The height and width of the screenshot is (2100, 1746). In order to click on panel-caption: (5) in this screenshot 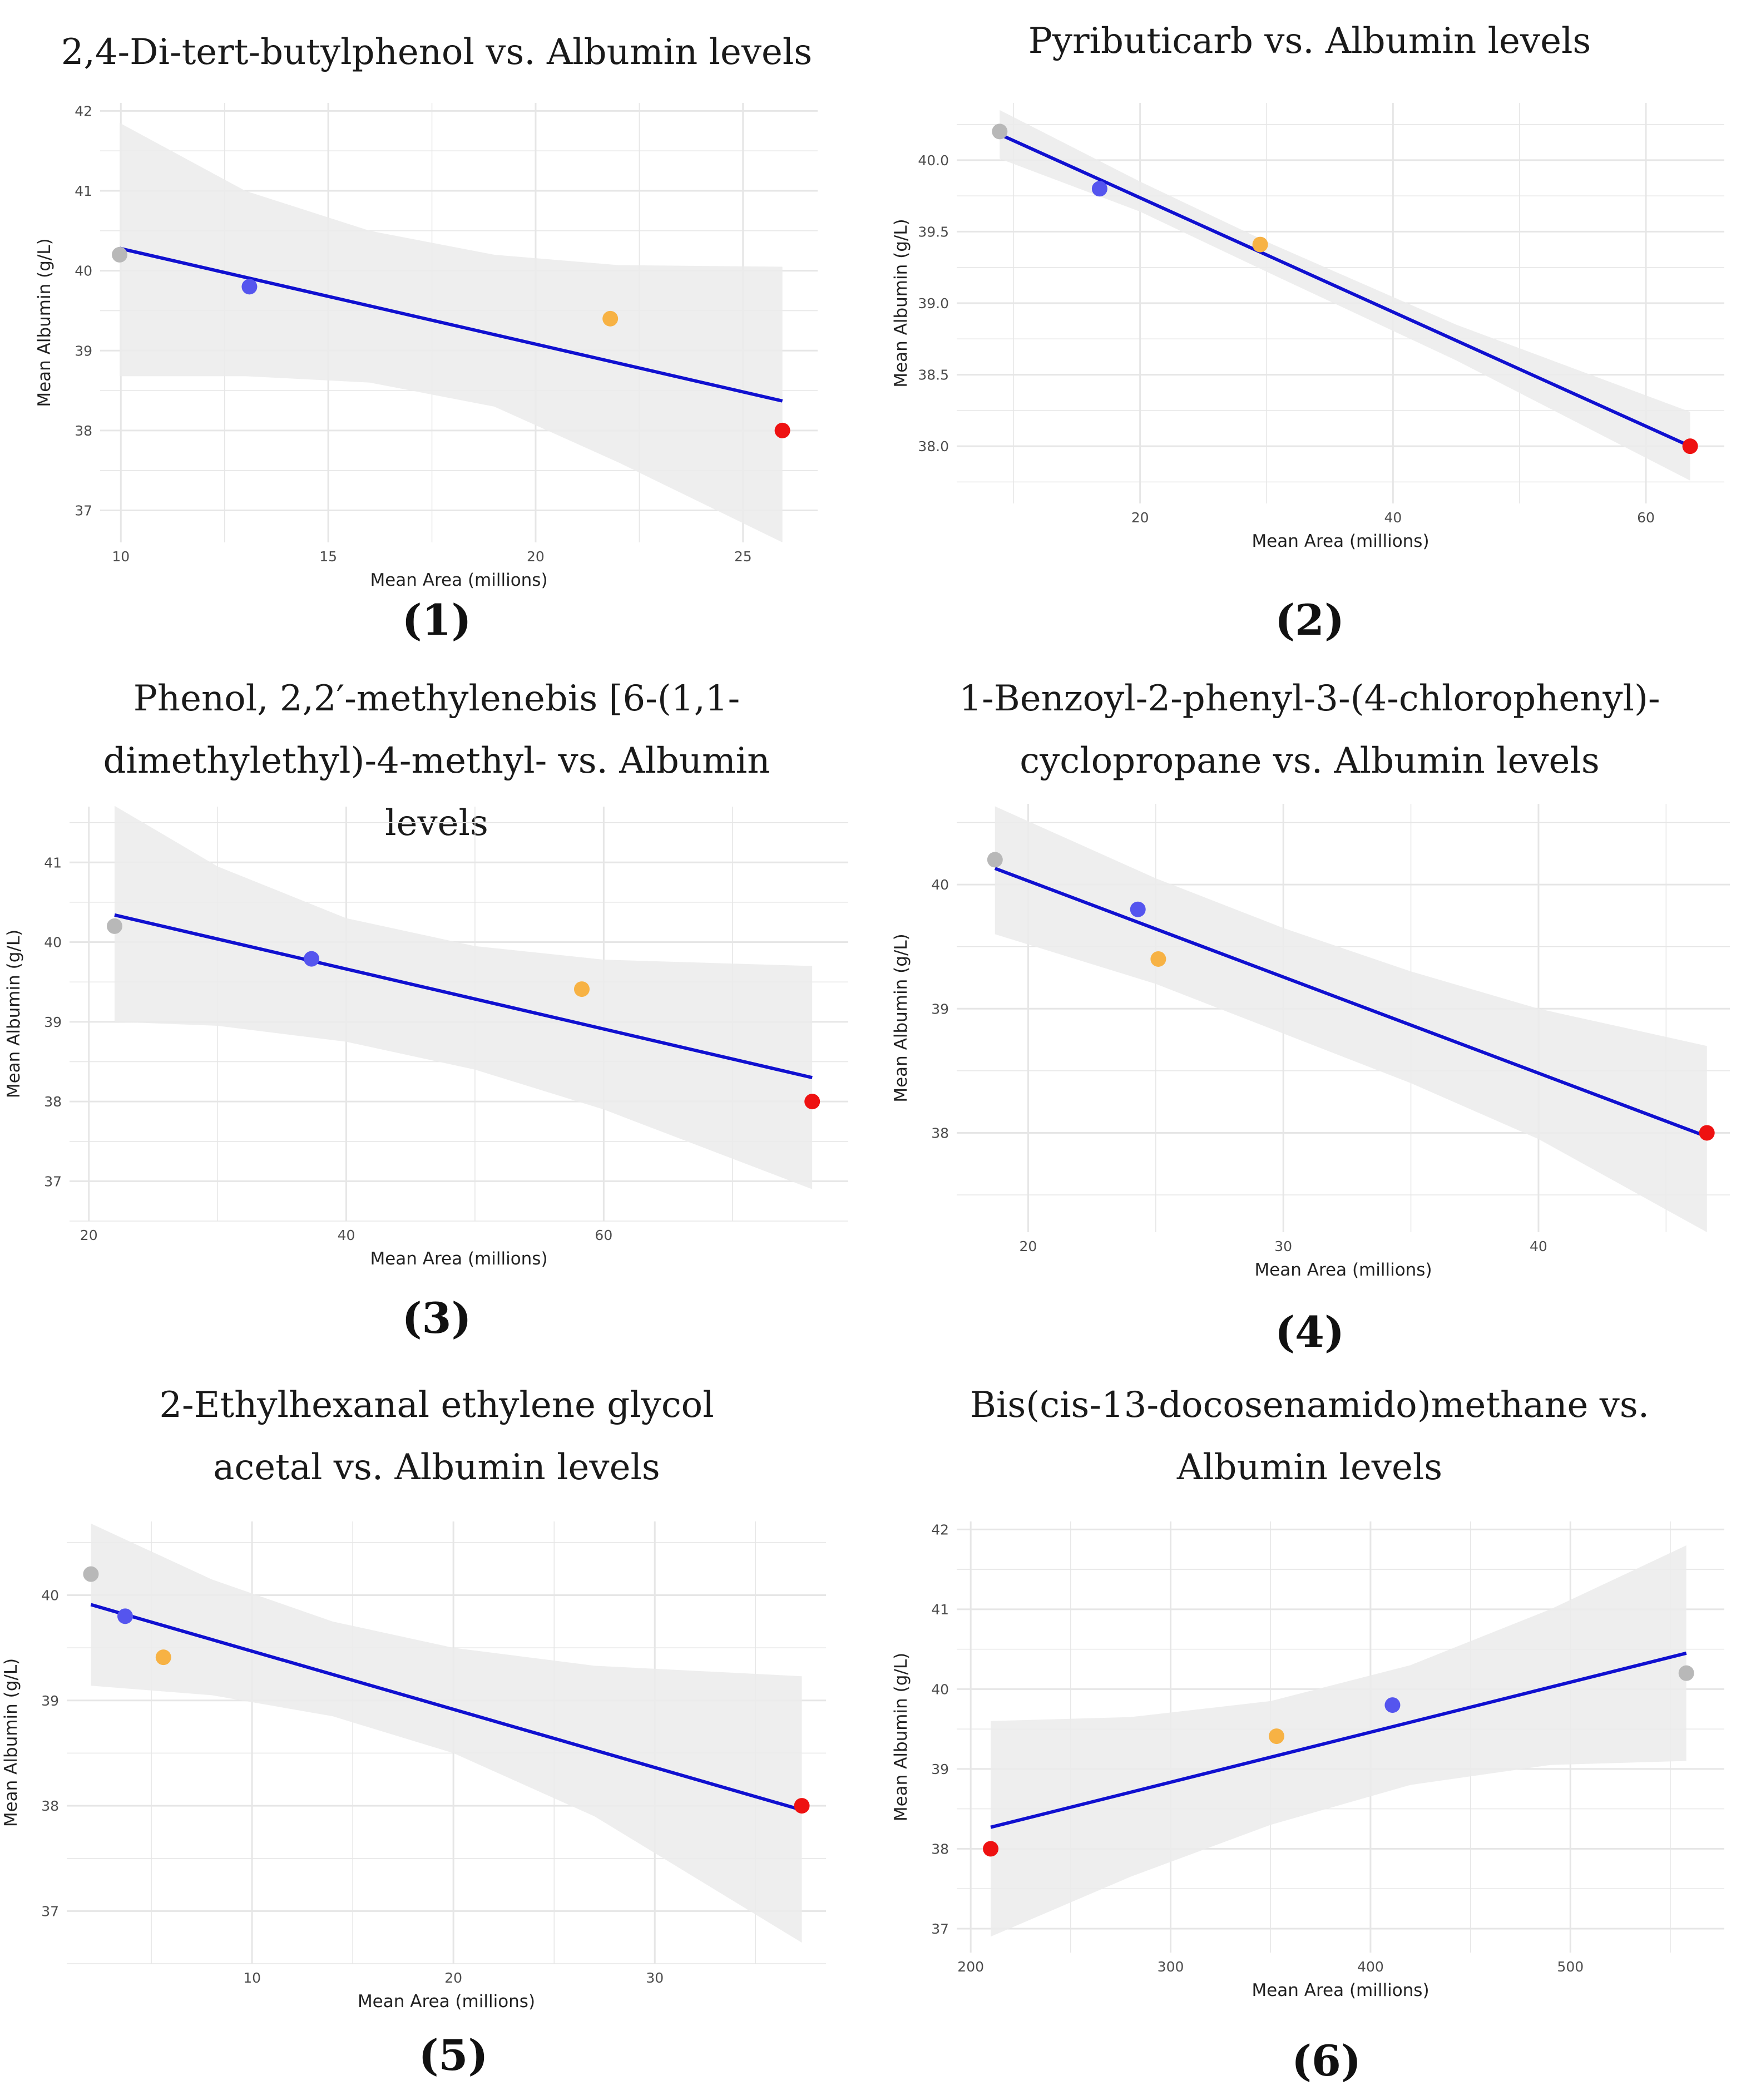, I will do `click(453, 2055)`.